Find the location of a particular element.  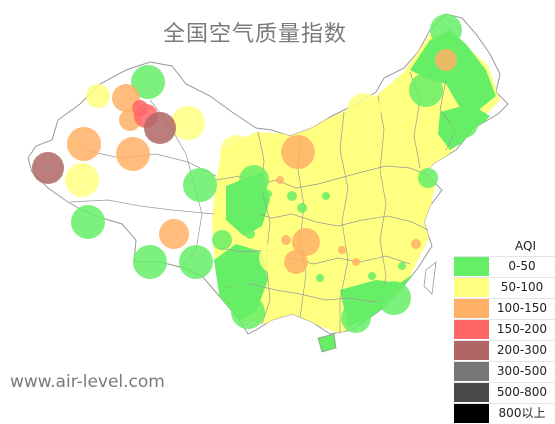

legend-label: 0-50 is located at coordinates (522, 266).